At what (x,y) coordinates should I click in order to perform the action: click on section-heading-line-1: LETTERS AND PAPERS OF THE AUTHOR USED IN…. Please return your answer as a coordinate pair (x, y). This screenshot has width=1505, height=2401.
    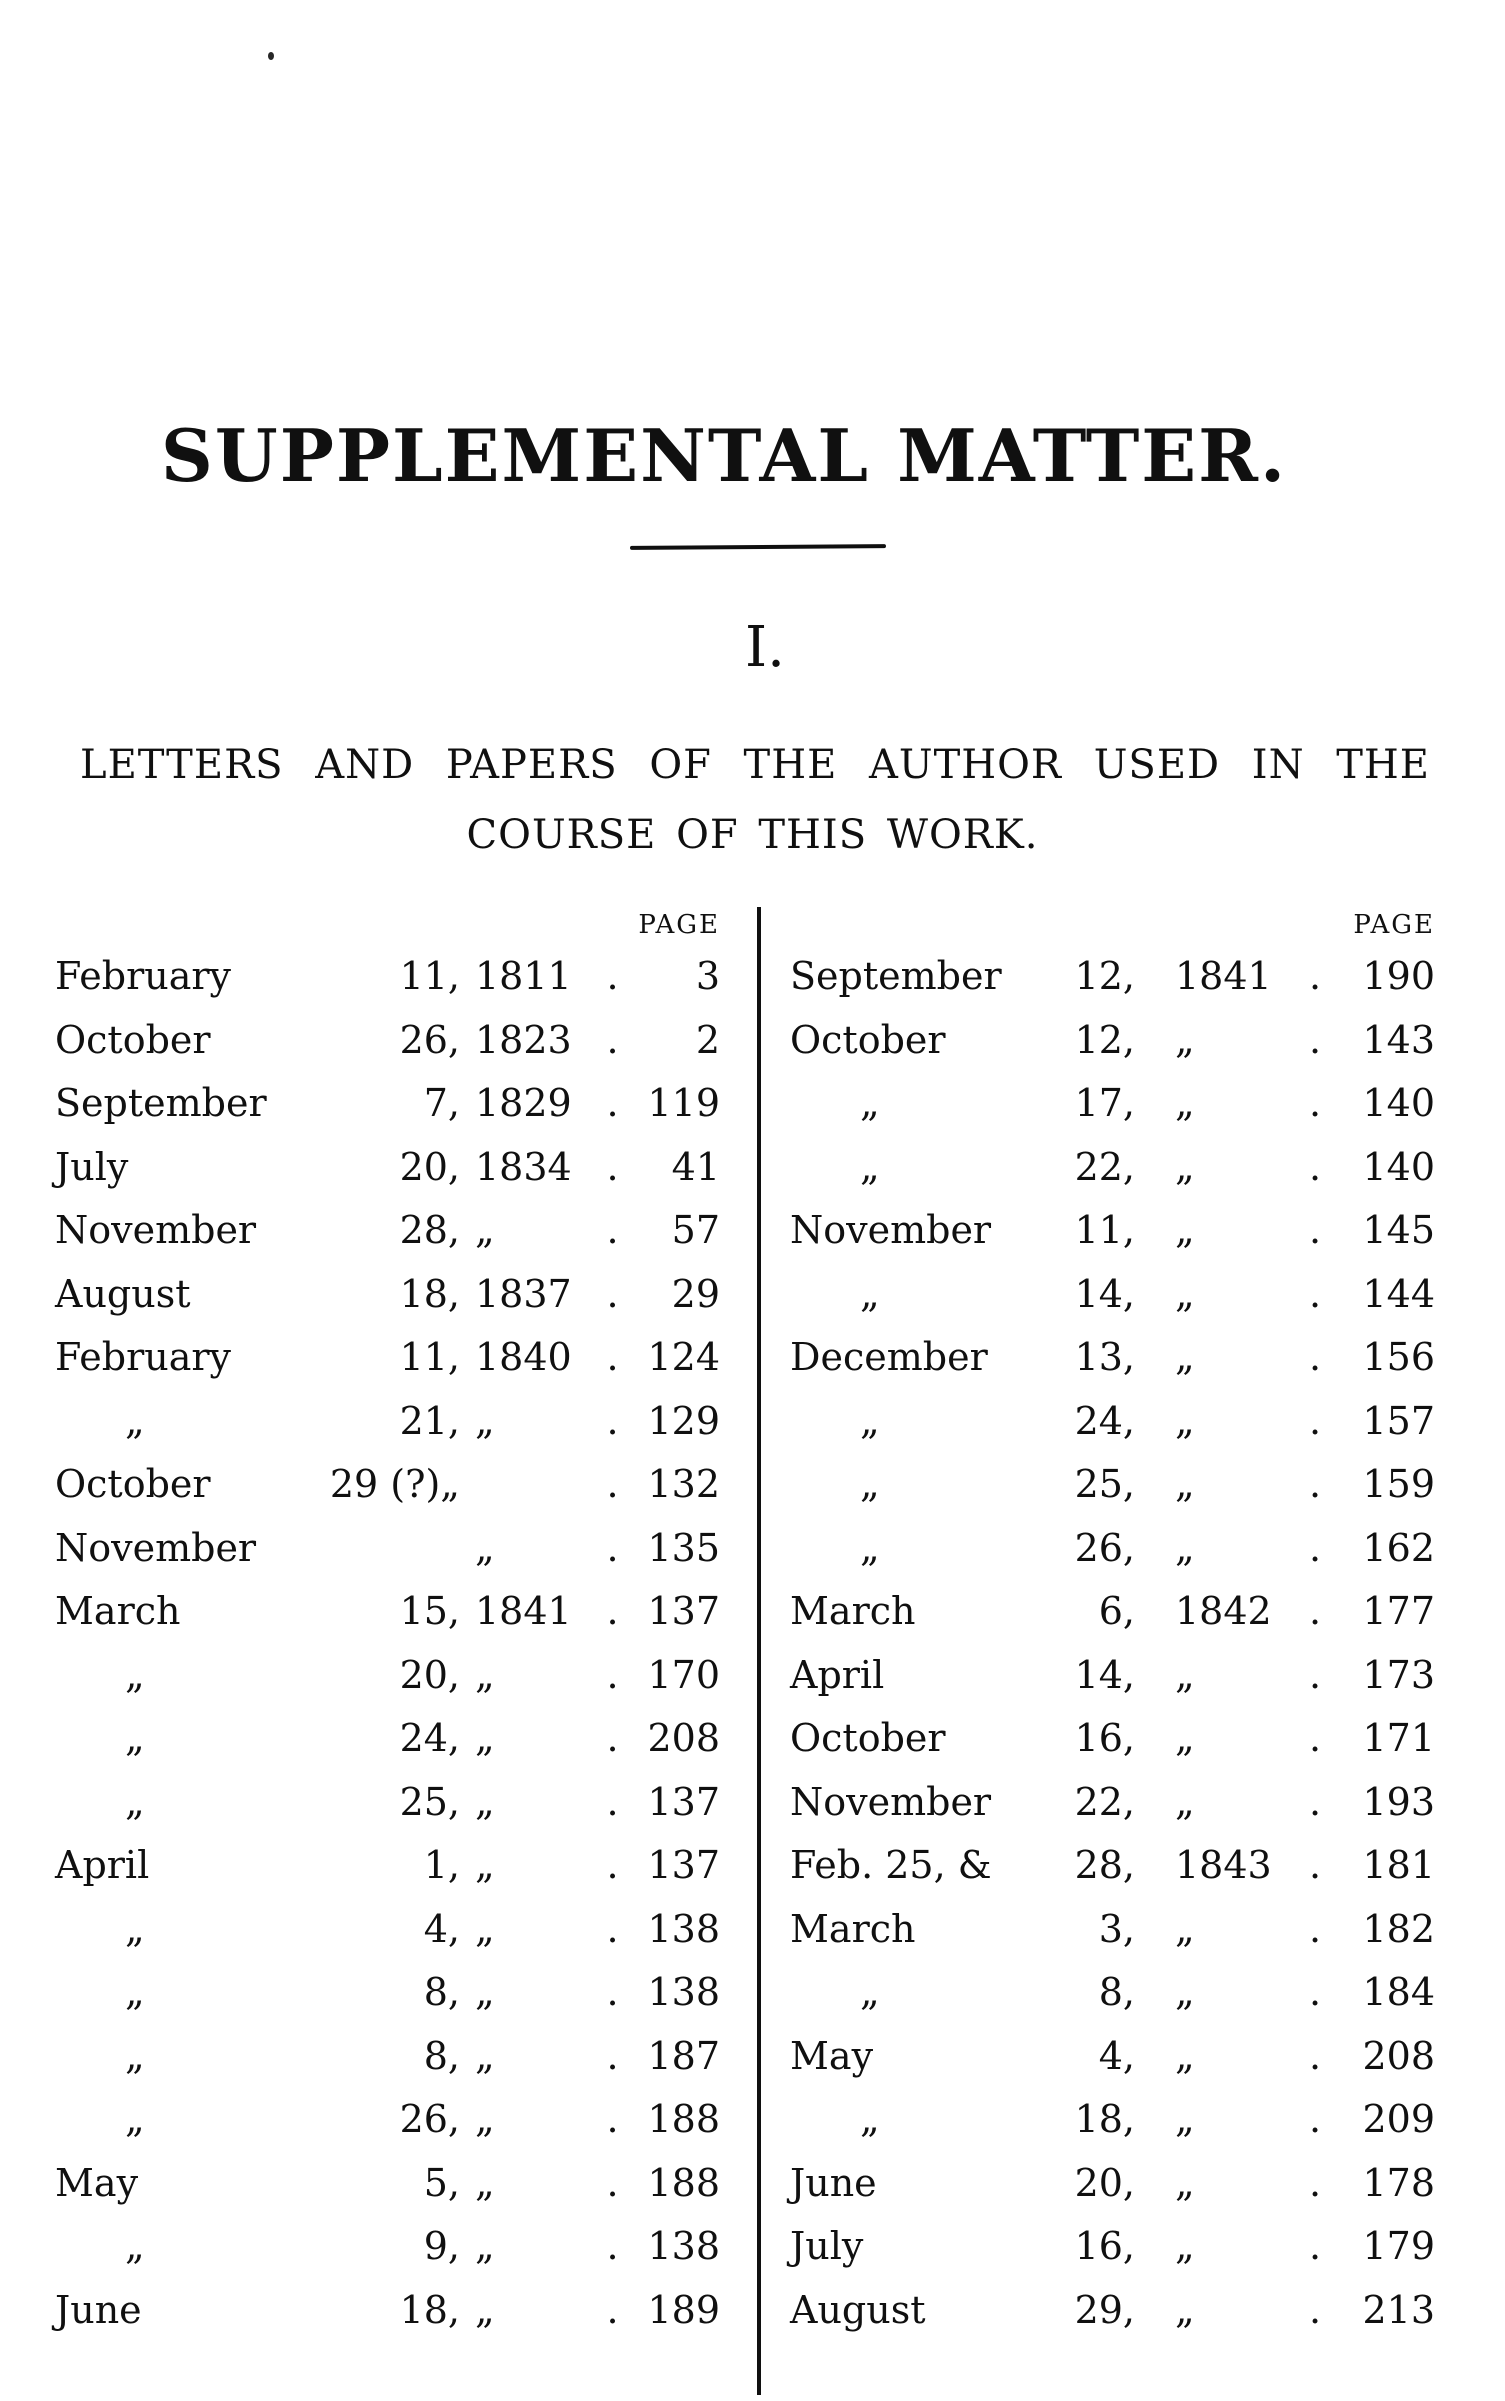
    Looking at the image, I should click on (755, 765).